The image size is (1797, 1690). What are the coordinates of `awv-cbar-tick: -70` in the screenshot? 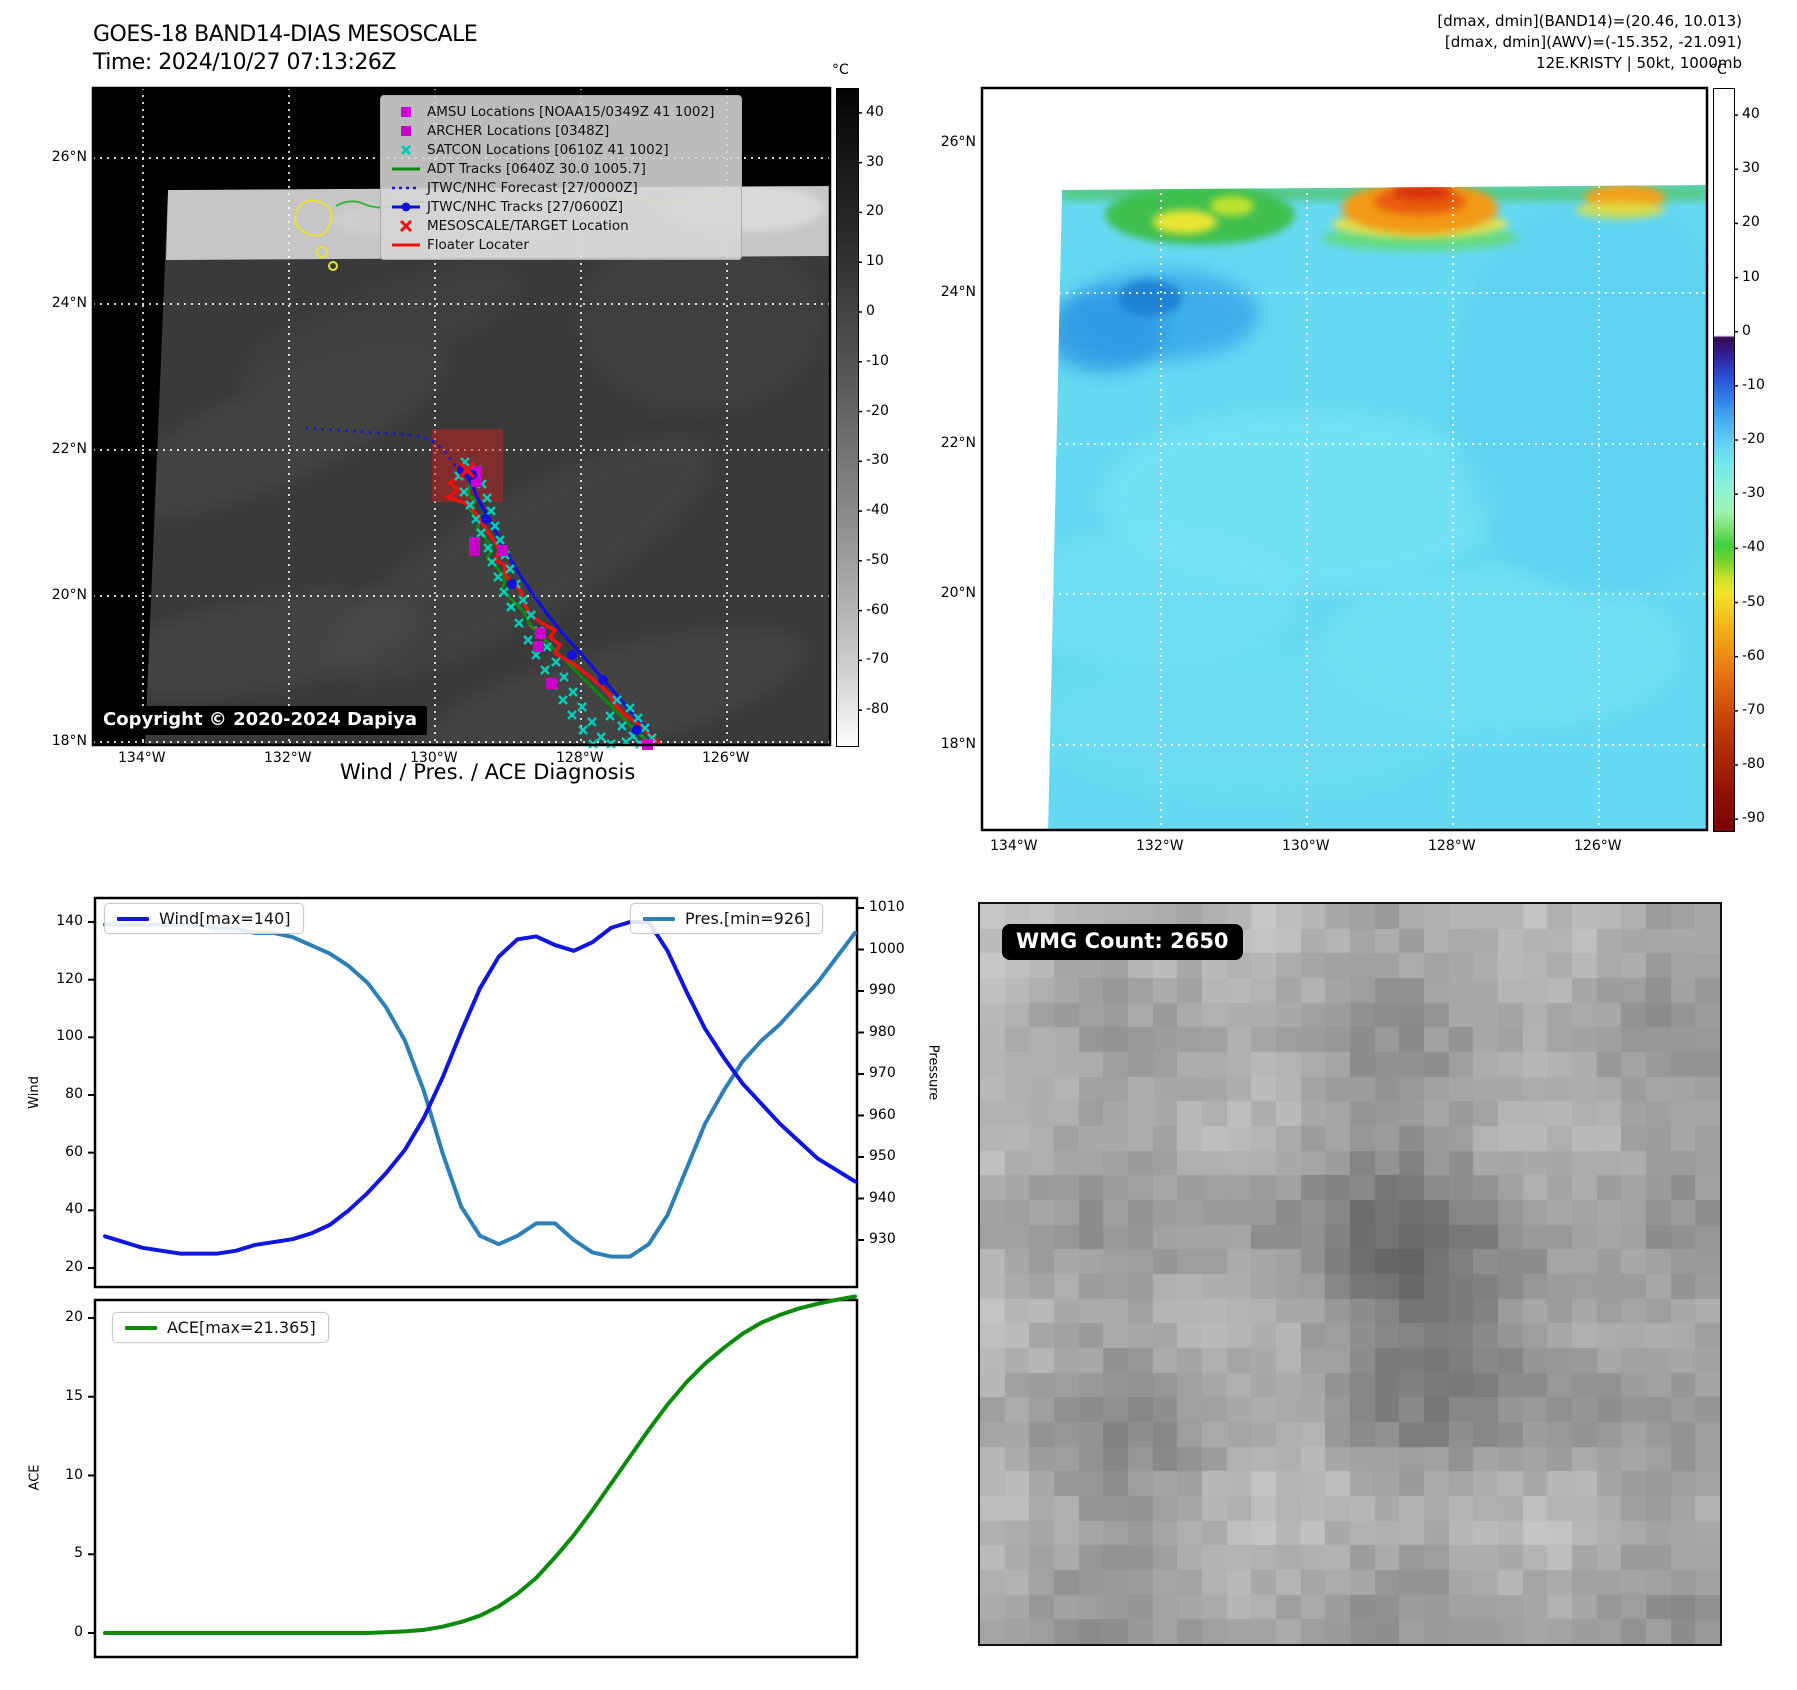 It's located at (1753, 709).